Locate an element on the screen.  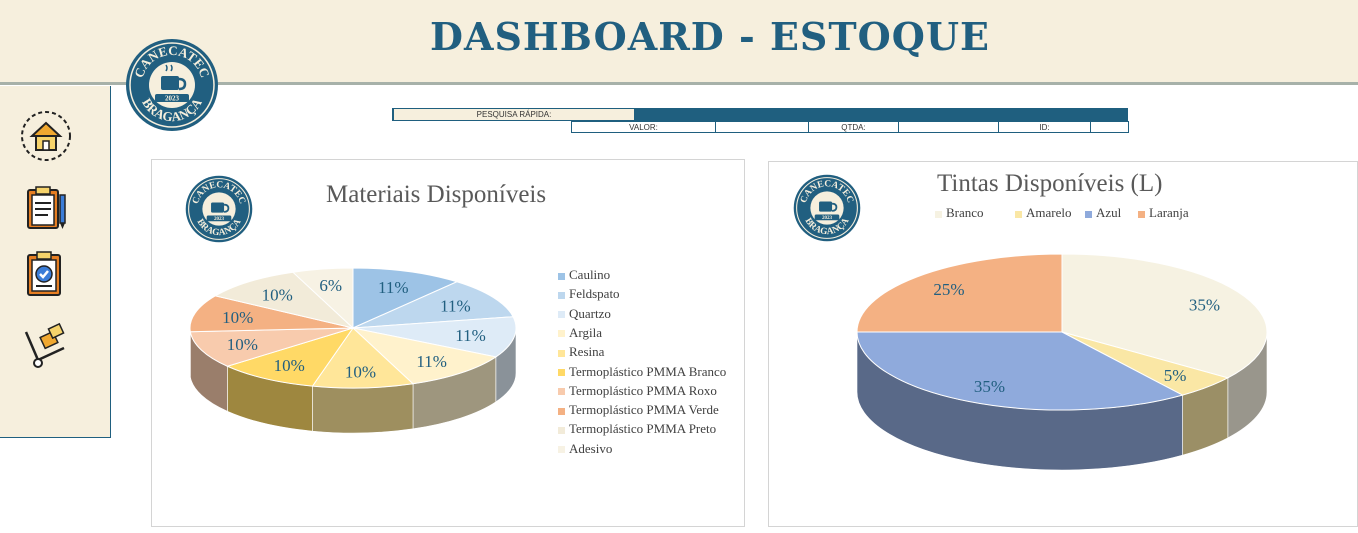
pie-1-label-1: 5% is located at coordinates (1175, 375).